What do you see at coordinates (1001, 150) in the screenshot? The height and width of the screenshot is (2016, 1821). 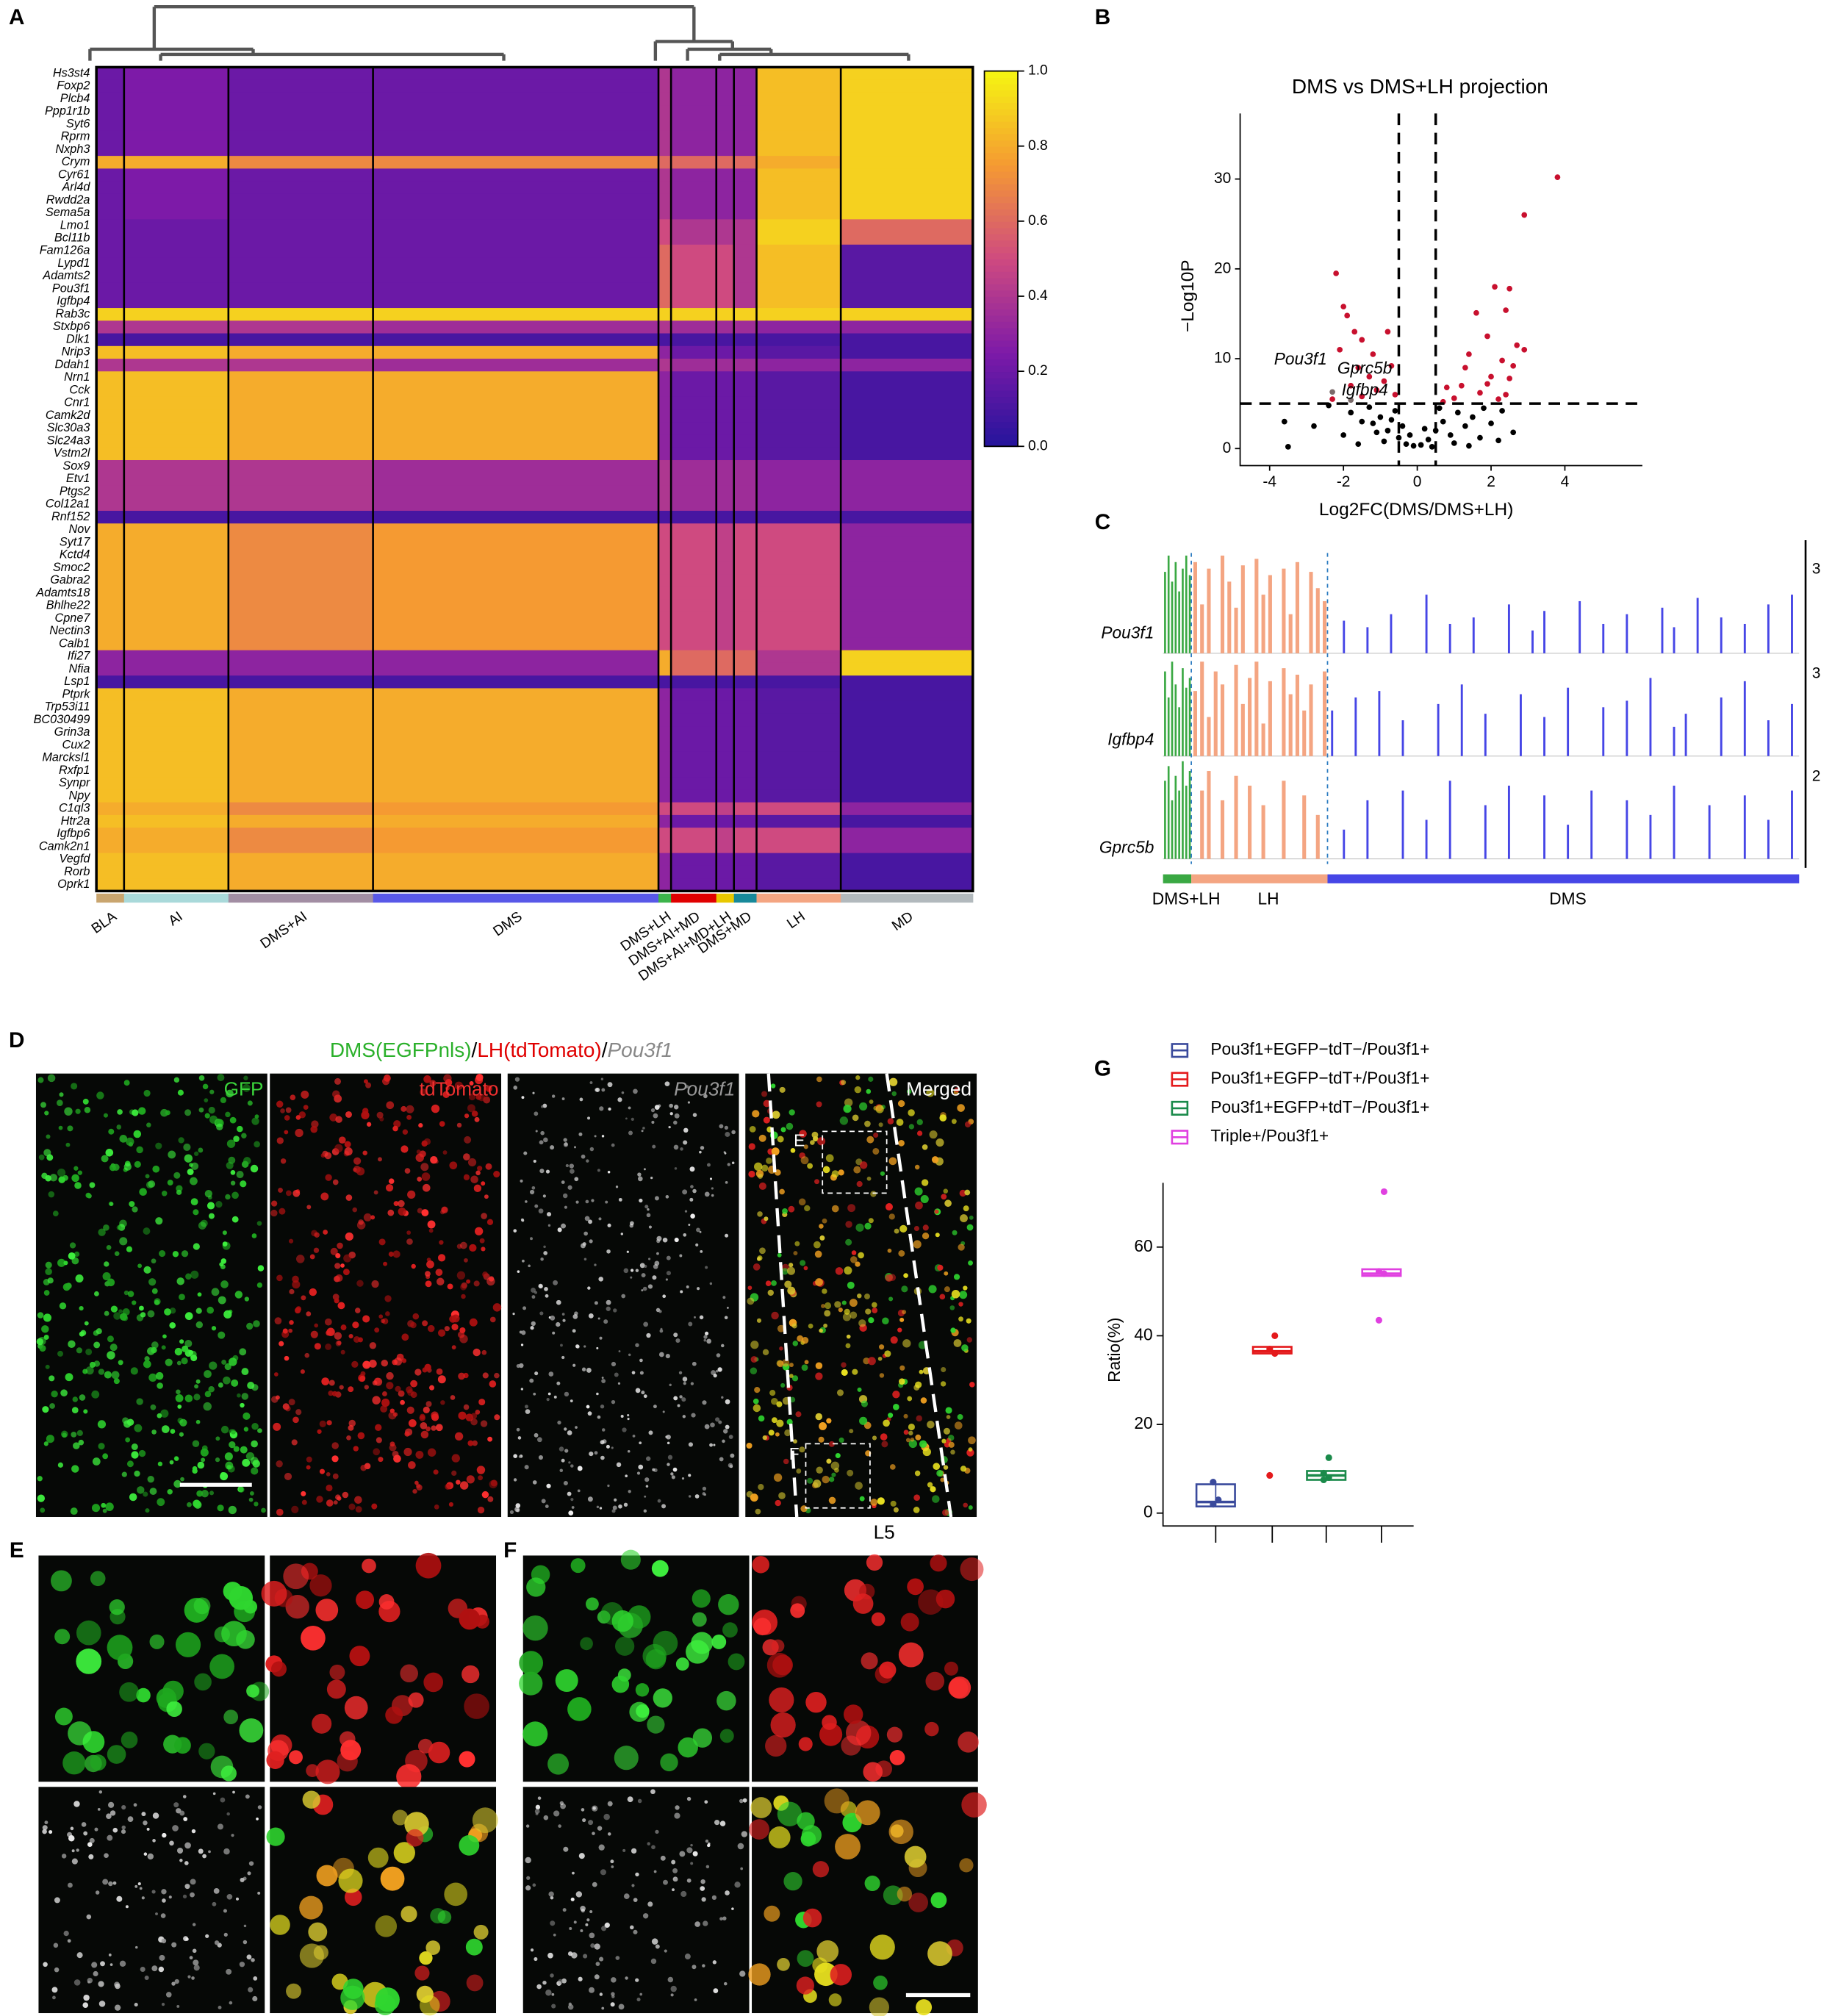 I see `colorbar-slice` at bounding box center [1001, 150].